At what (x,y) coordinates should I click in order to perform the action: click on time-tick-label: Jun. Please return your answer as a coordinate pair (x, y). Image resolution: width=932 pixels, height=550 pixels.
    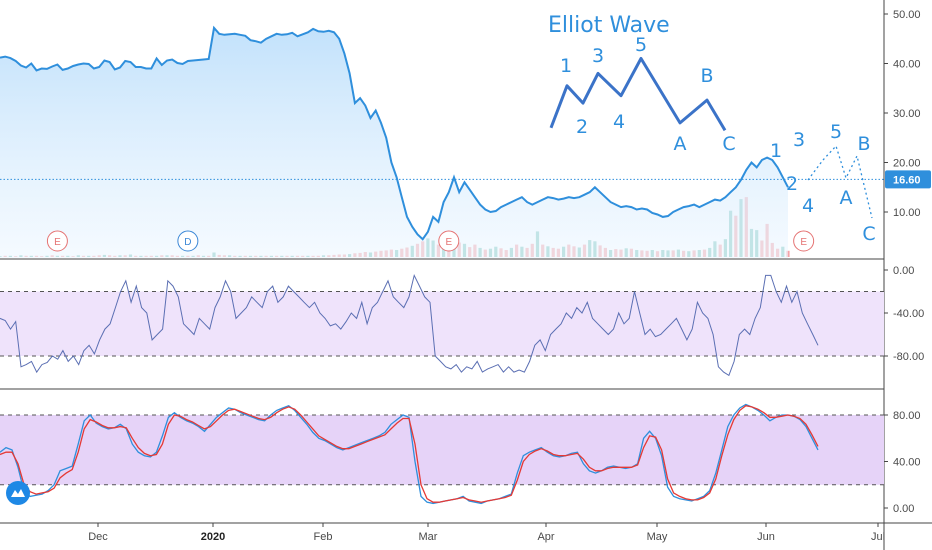
    Looking at the image, I should click on (766, 537).